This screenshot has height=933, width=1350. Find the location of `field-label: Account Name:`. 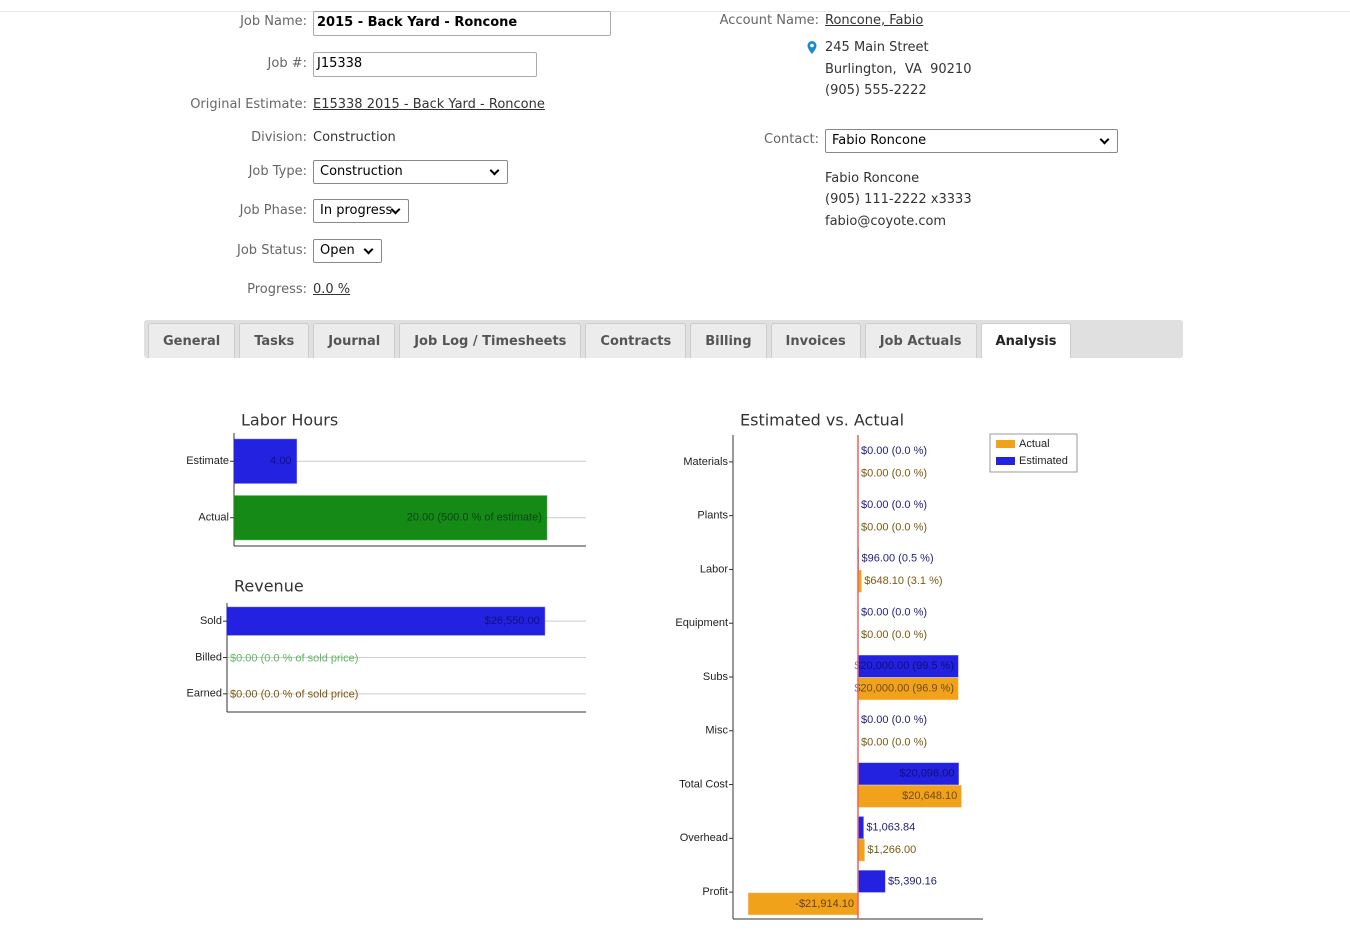

field-label: Account Name: is located at coordinates (769, 20).